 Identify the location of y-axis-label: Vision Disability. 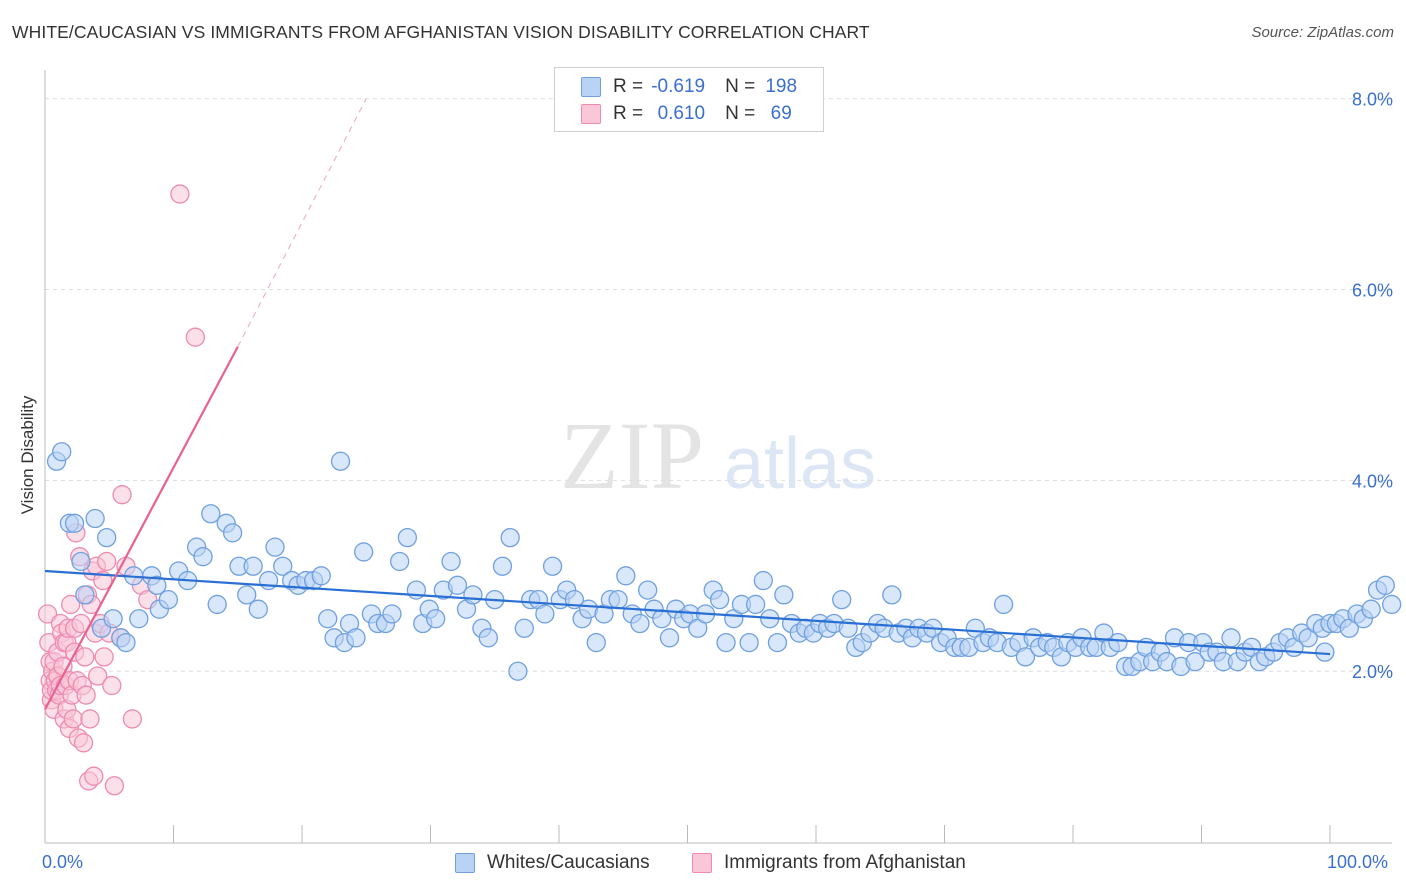
(27, 455).